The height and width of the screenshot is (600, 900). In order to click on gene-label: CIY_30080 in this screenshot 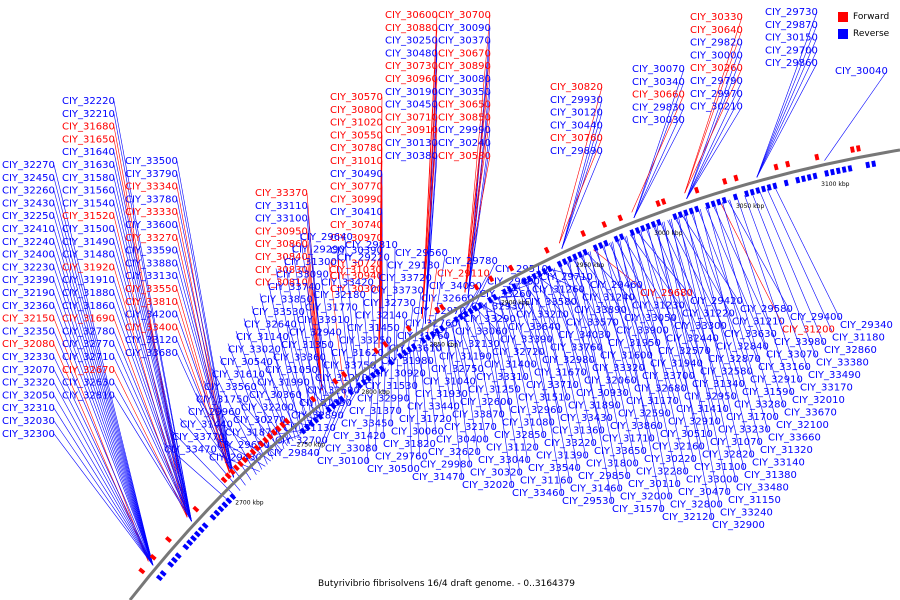, I will do `click(464, 79)`.